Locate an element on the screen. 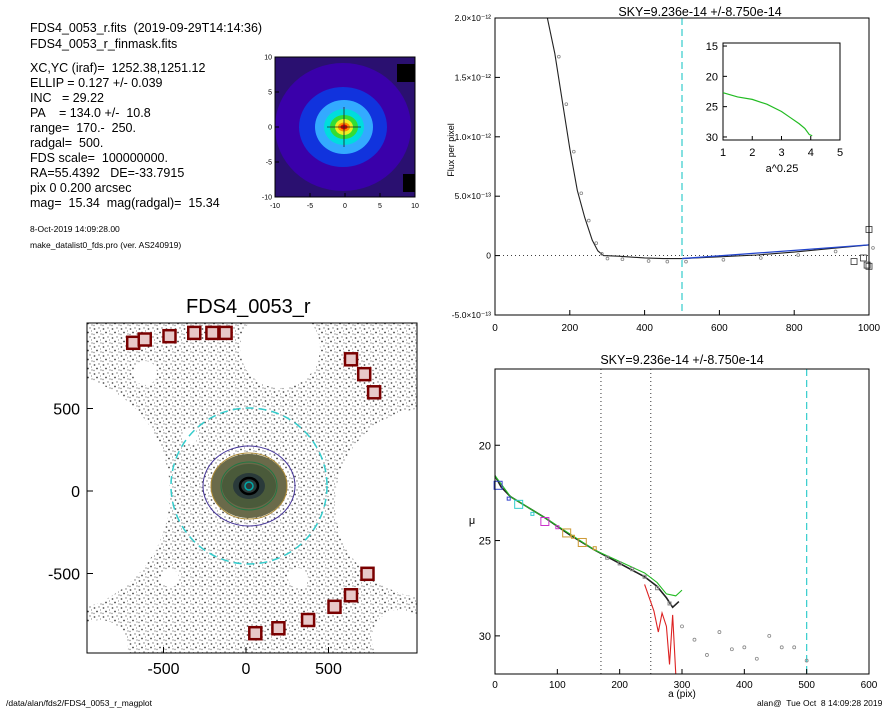 Image resolution: width=885 pixels, height=708 pixels. thumb-ytick-label: -5 is located at coordinates (269, 163).